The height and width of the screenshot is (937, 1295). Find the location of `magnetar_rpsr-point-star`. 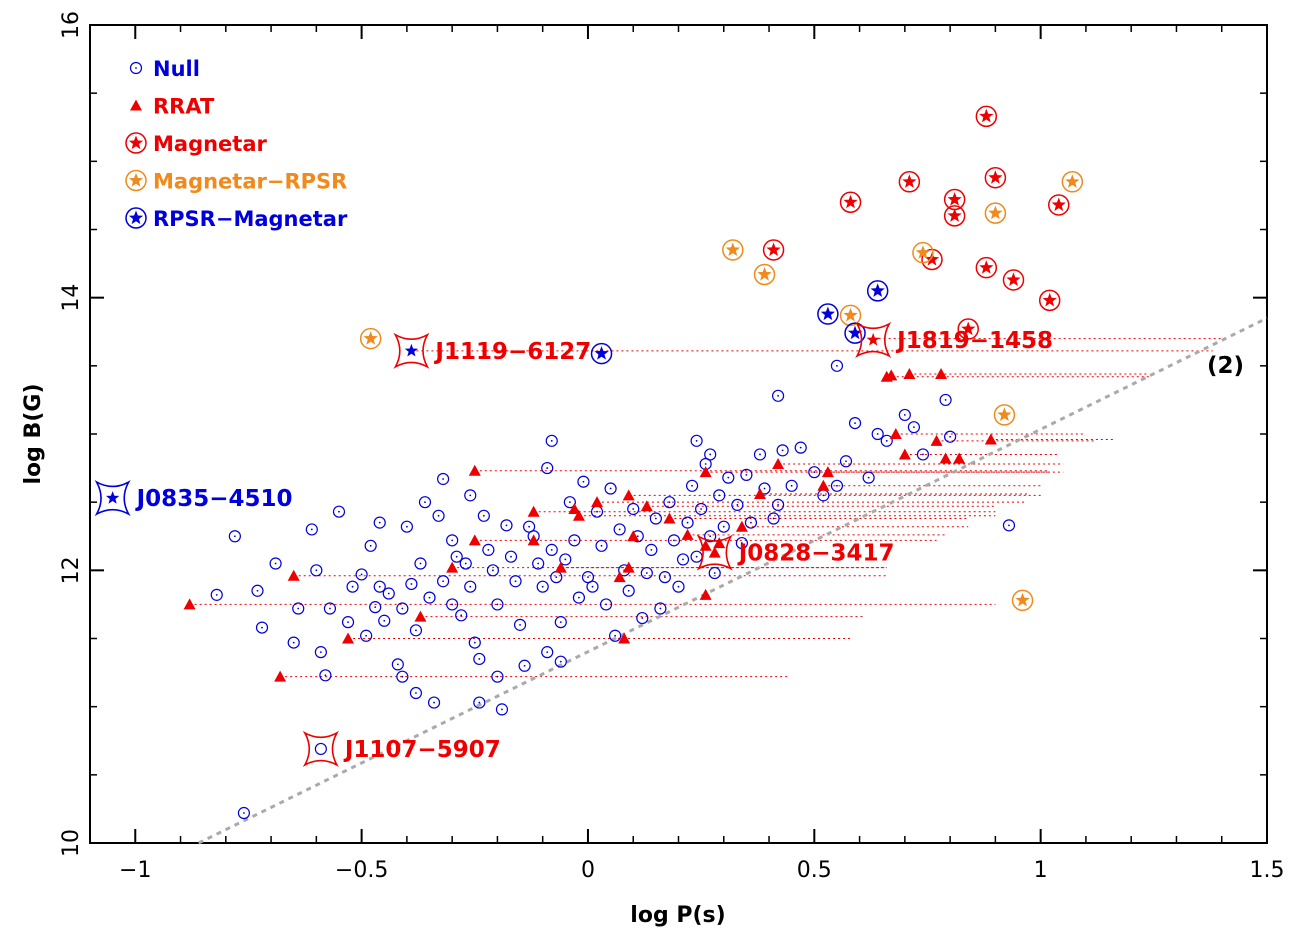

magnetar_rpsr-point-star is located at coordinates (995, 212).